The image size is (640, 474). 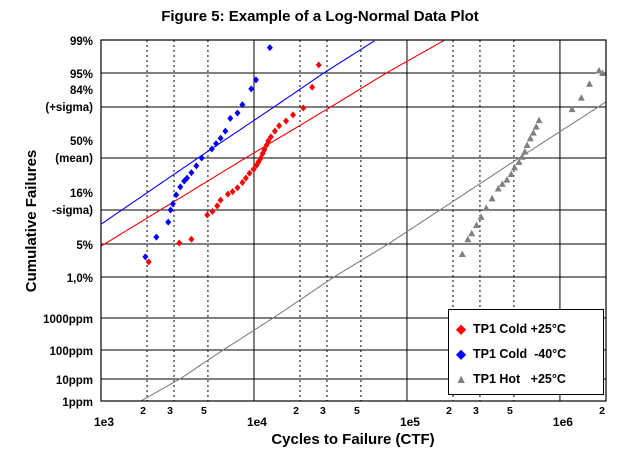 What do you see at coordinates (352, 439) in the screenshot?
I see `x-axis-label: Cycles to Failure (CTF)` at bounding box center [352, 439].